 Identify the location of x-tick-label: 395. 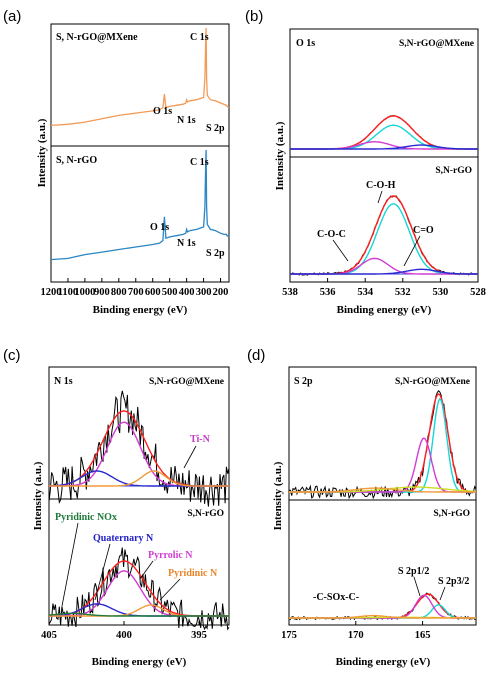
(199, 635).